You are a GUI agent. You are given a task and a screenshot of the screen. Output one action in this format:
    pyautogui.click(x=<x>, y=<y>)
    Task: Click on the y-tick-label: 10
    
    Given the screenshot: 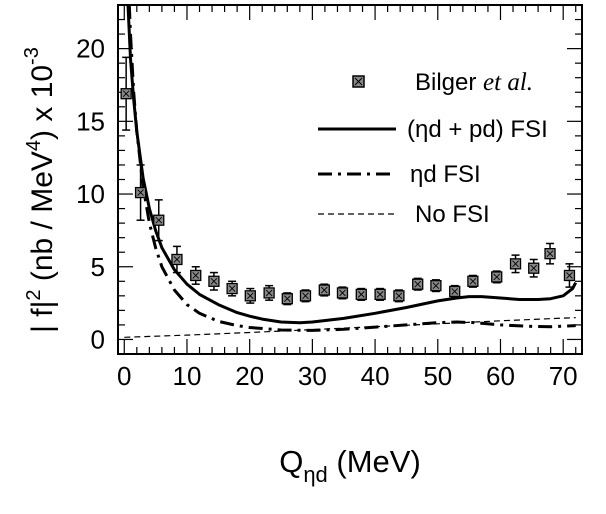 What is the action you would take?
    pyautogui.click(x=90, y=194)
    